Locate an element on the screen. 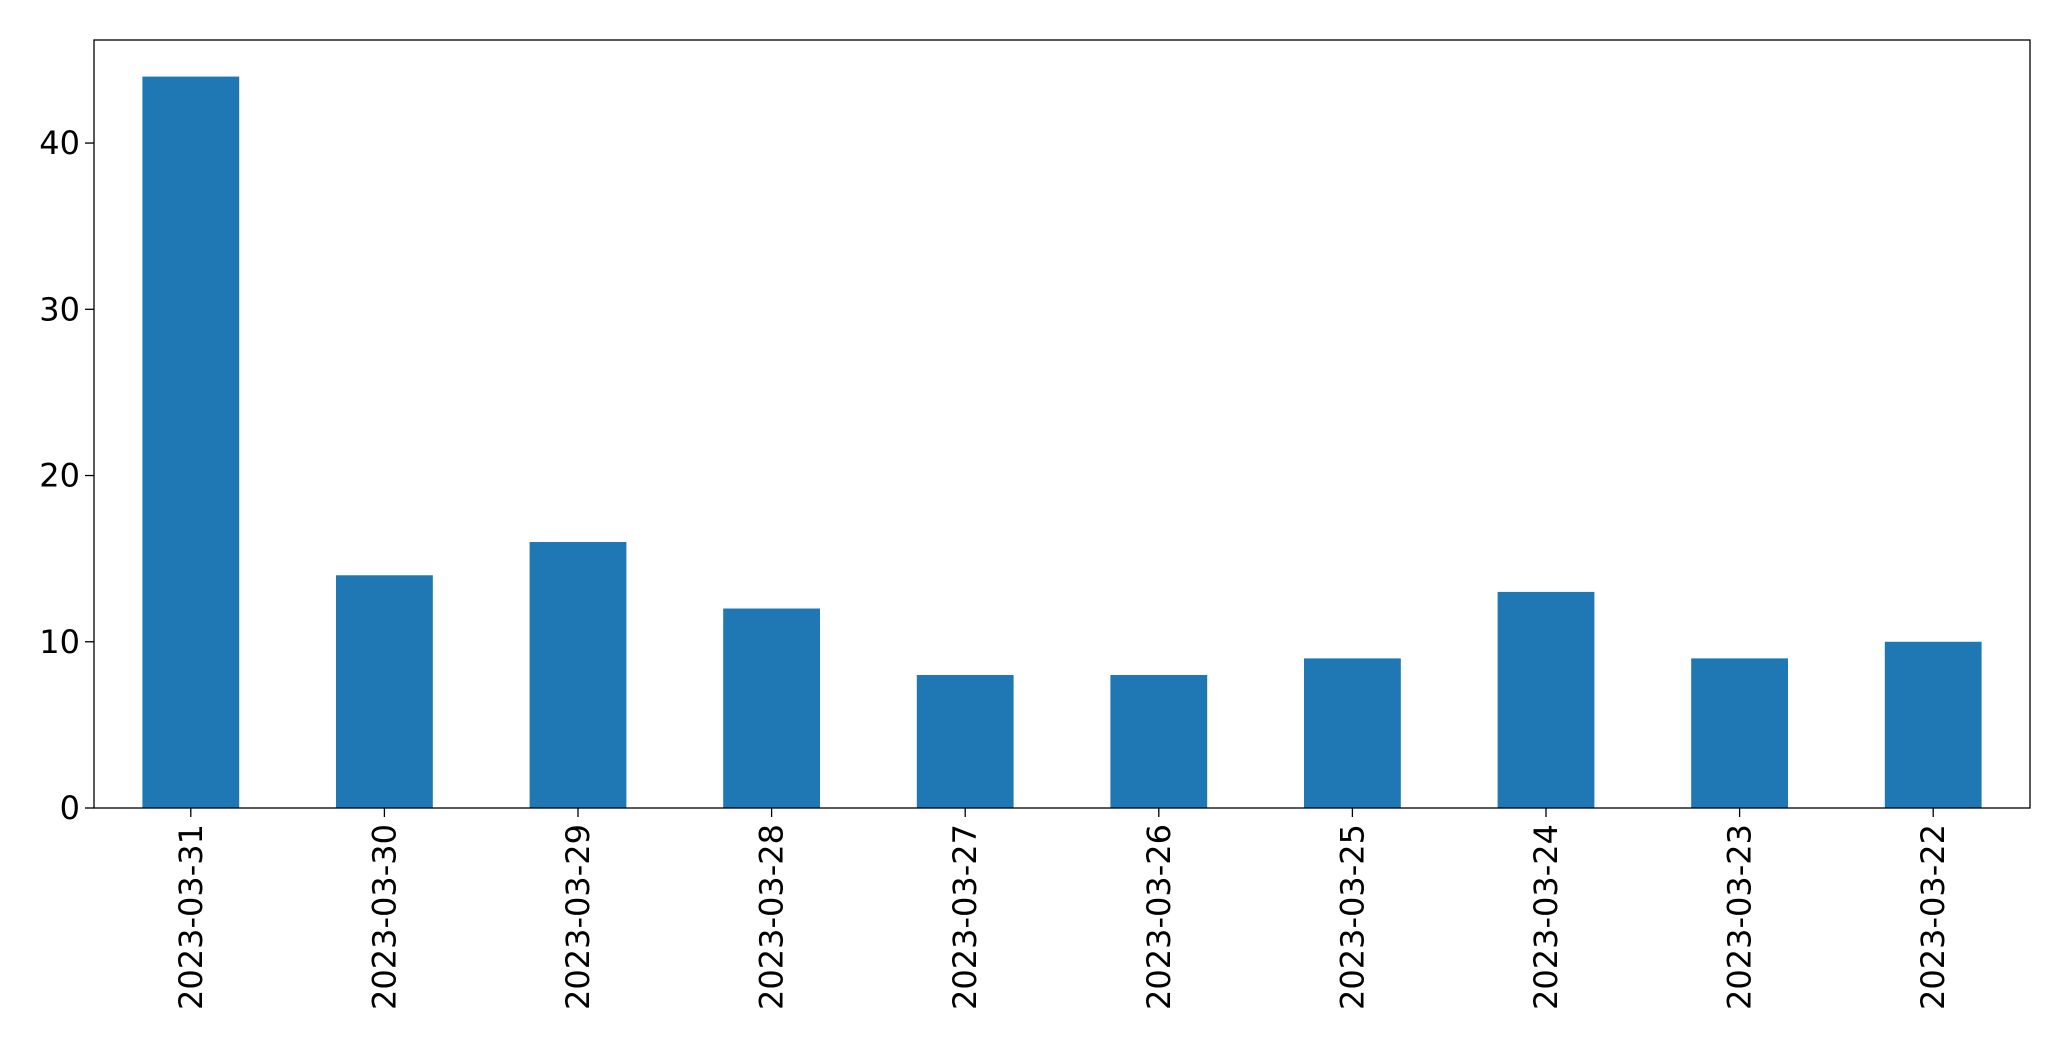  y-tick-label: 20 is located at coordinates (59, 476).